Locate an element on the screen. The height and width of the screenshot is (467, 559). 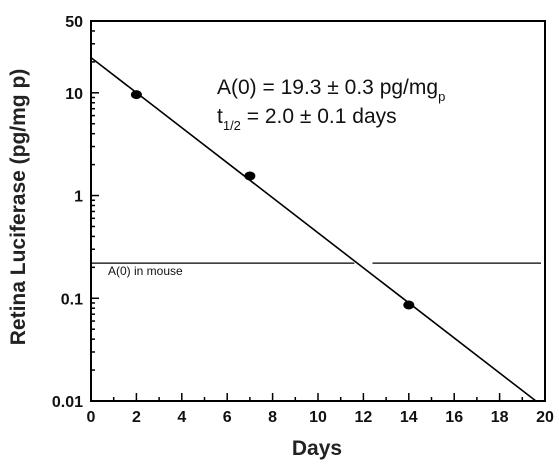
x-axis-title: Days is located at coordinates (317, 448).